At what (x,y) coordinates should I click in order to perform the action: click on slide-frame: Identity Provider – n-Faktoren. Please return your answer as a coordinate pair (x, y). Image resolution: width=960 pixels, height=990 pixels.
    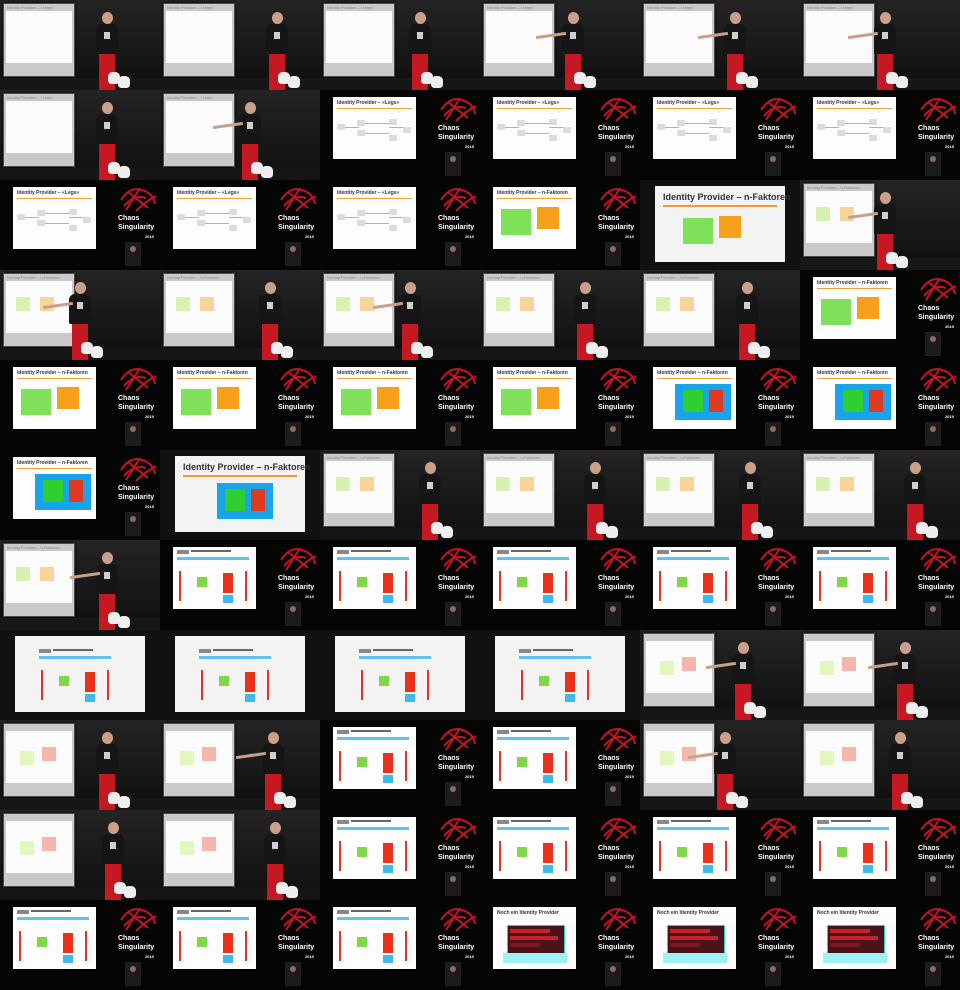
    Looking at the image, I should click on (534, 398).